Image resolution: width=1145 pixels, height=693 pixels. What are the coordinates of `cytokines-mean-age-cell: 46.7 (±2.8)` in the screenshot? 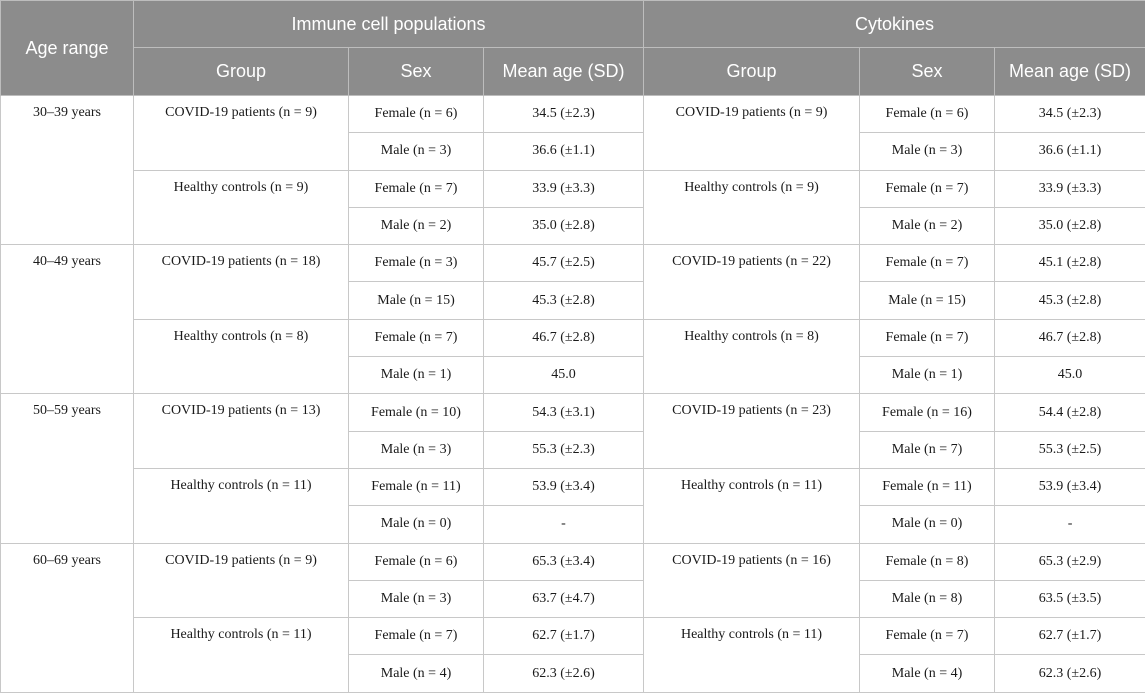 It's located at (1070, 337).